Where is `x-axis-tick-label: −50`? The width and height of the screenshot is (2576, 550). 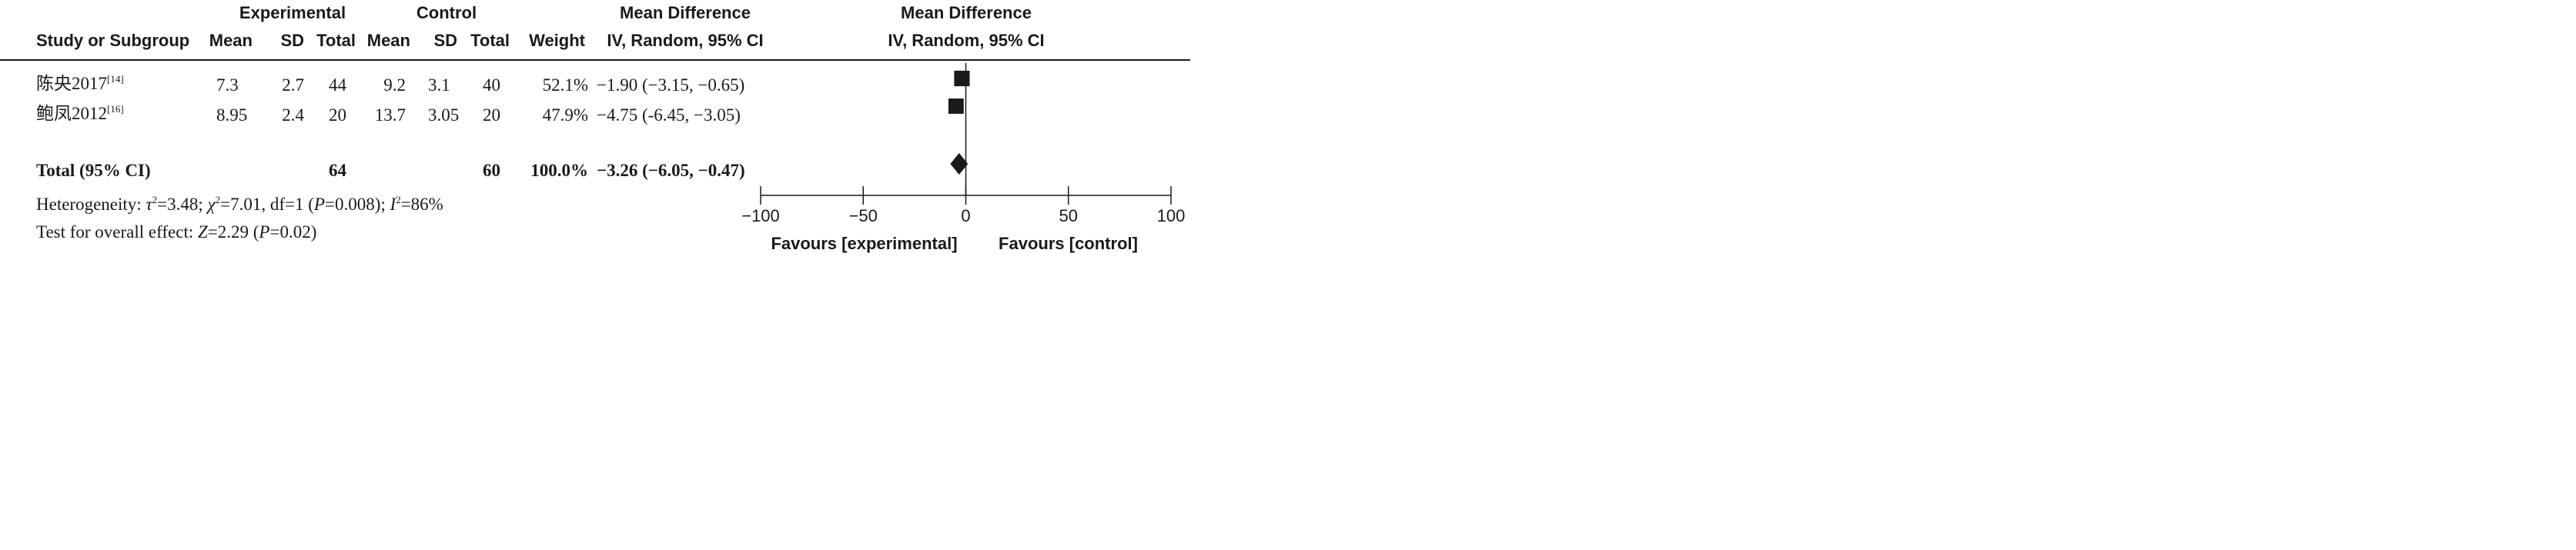
x-axis-tick-label: −50 is located at coordinates (863, 216).